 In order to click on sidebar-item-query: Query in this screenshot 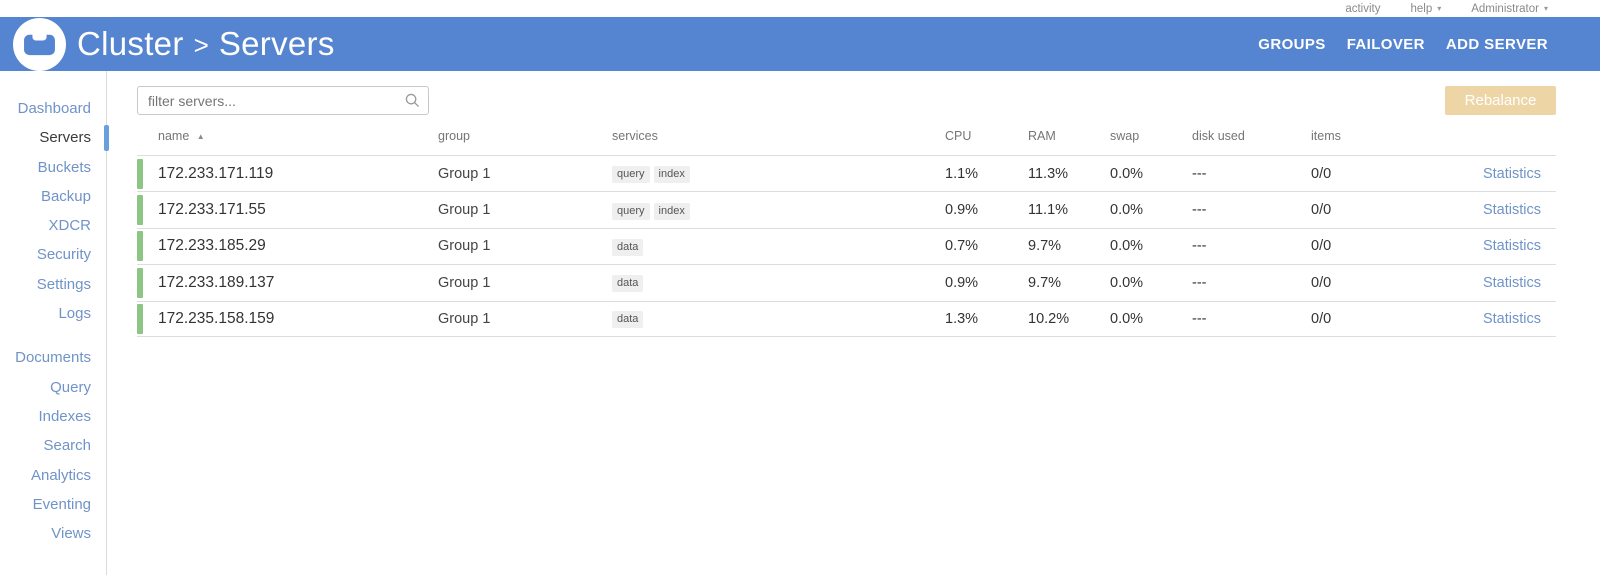, I will do `click(70, 387)`.